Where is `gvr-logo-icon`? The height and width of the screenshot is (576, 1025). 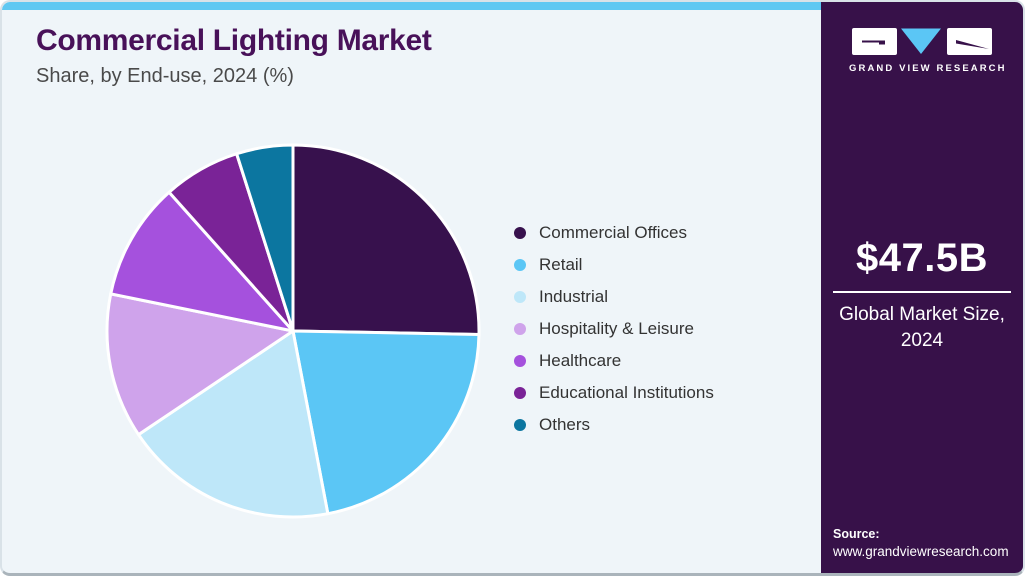 gvr-logo-icon is located at coordinates (922, 41).